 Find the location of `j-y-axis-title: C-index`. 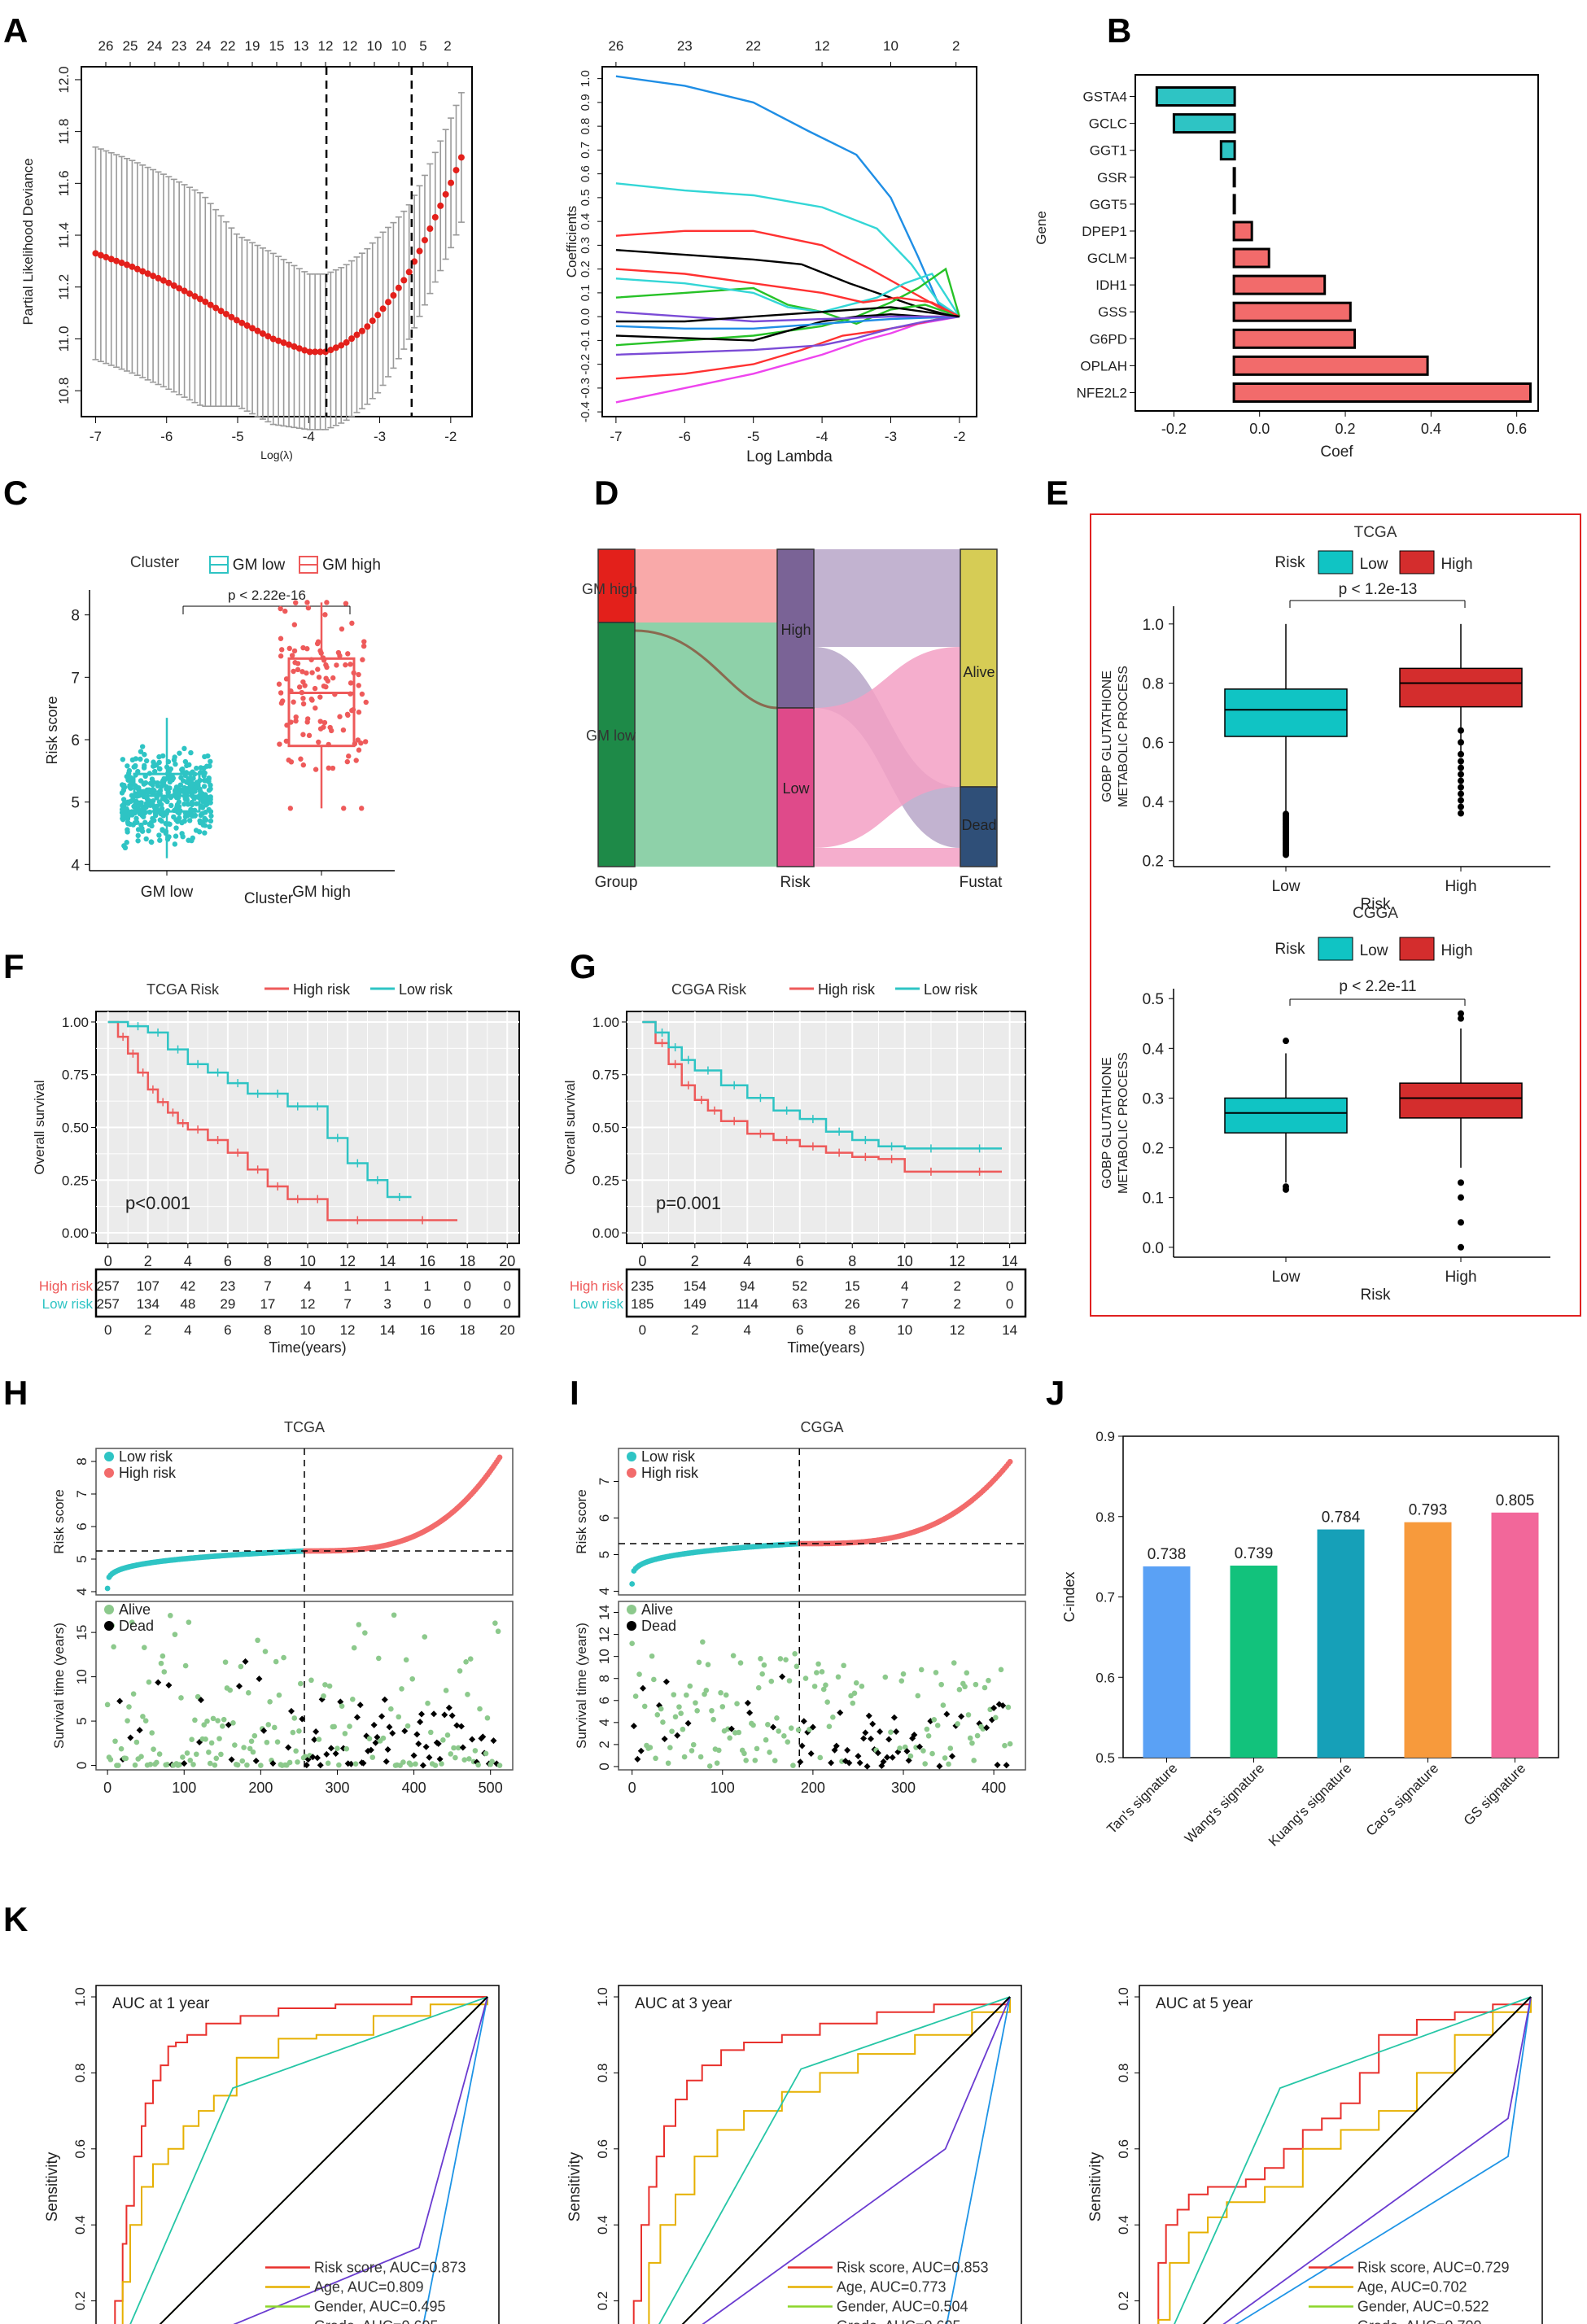

j-y-axis-title: C-index is located at coordinates (1069, 1596).